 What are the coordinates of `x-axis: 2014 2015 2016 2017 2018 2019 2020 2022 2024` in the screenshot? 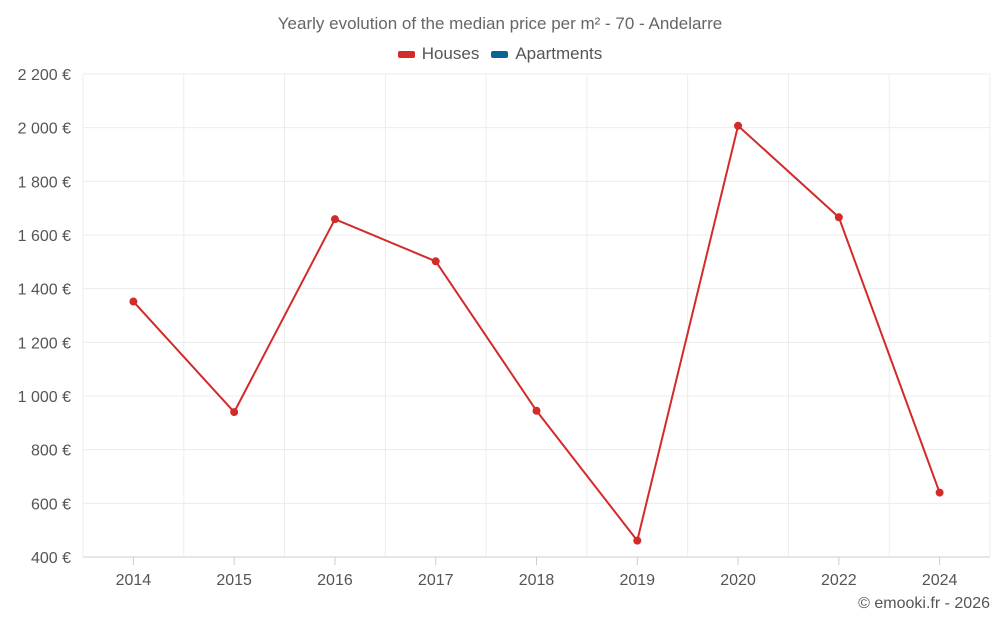 It's located at (537, 573).